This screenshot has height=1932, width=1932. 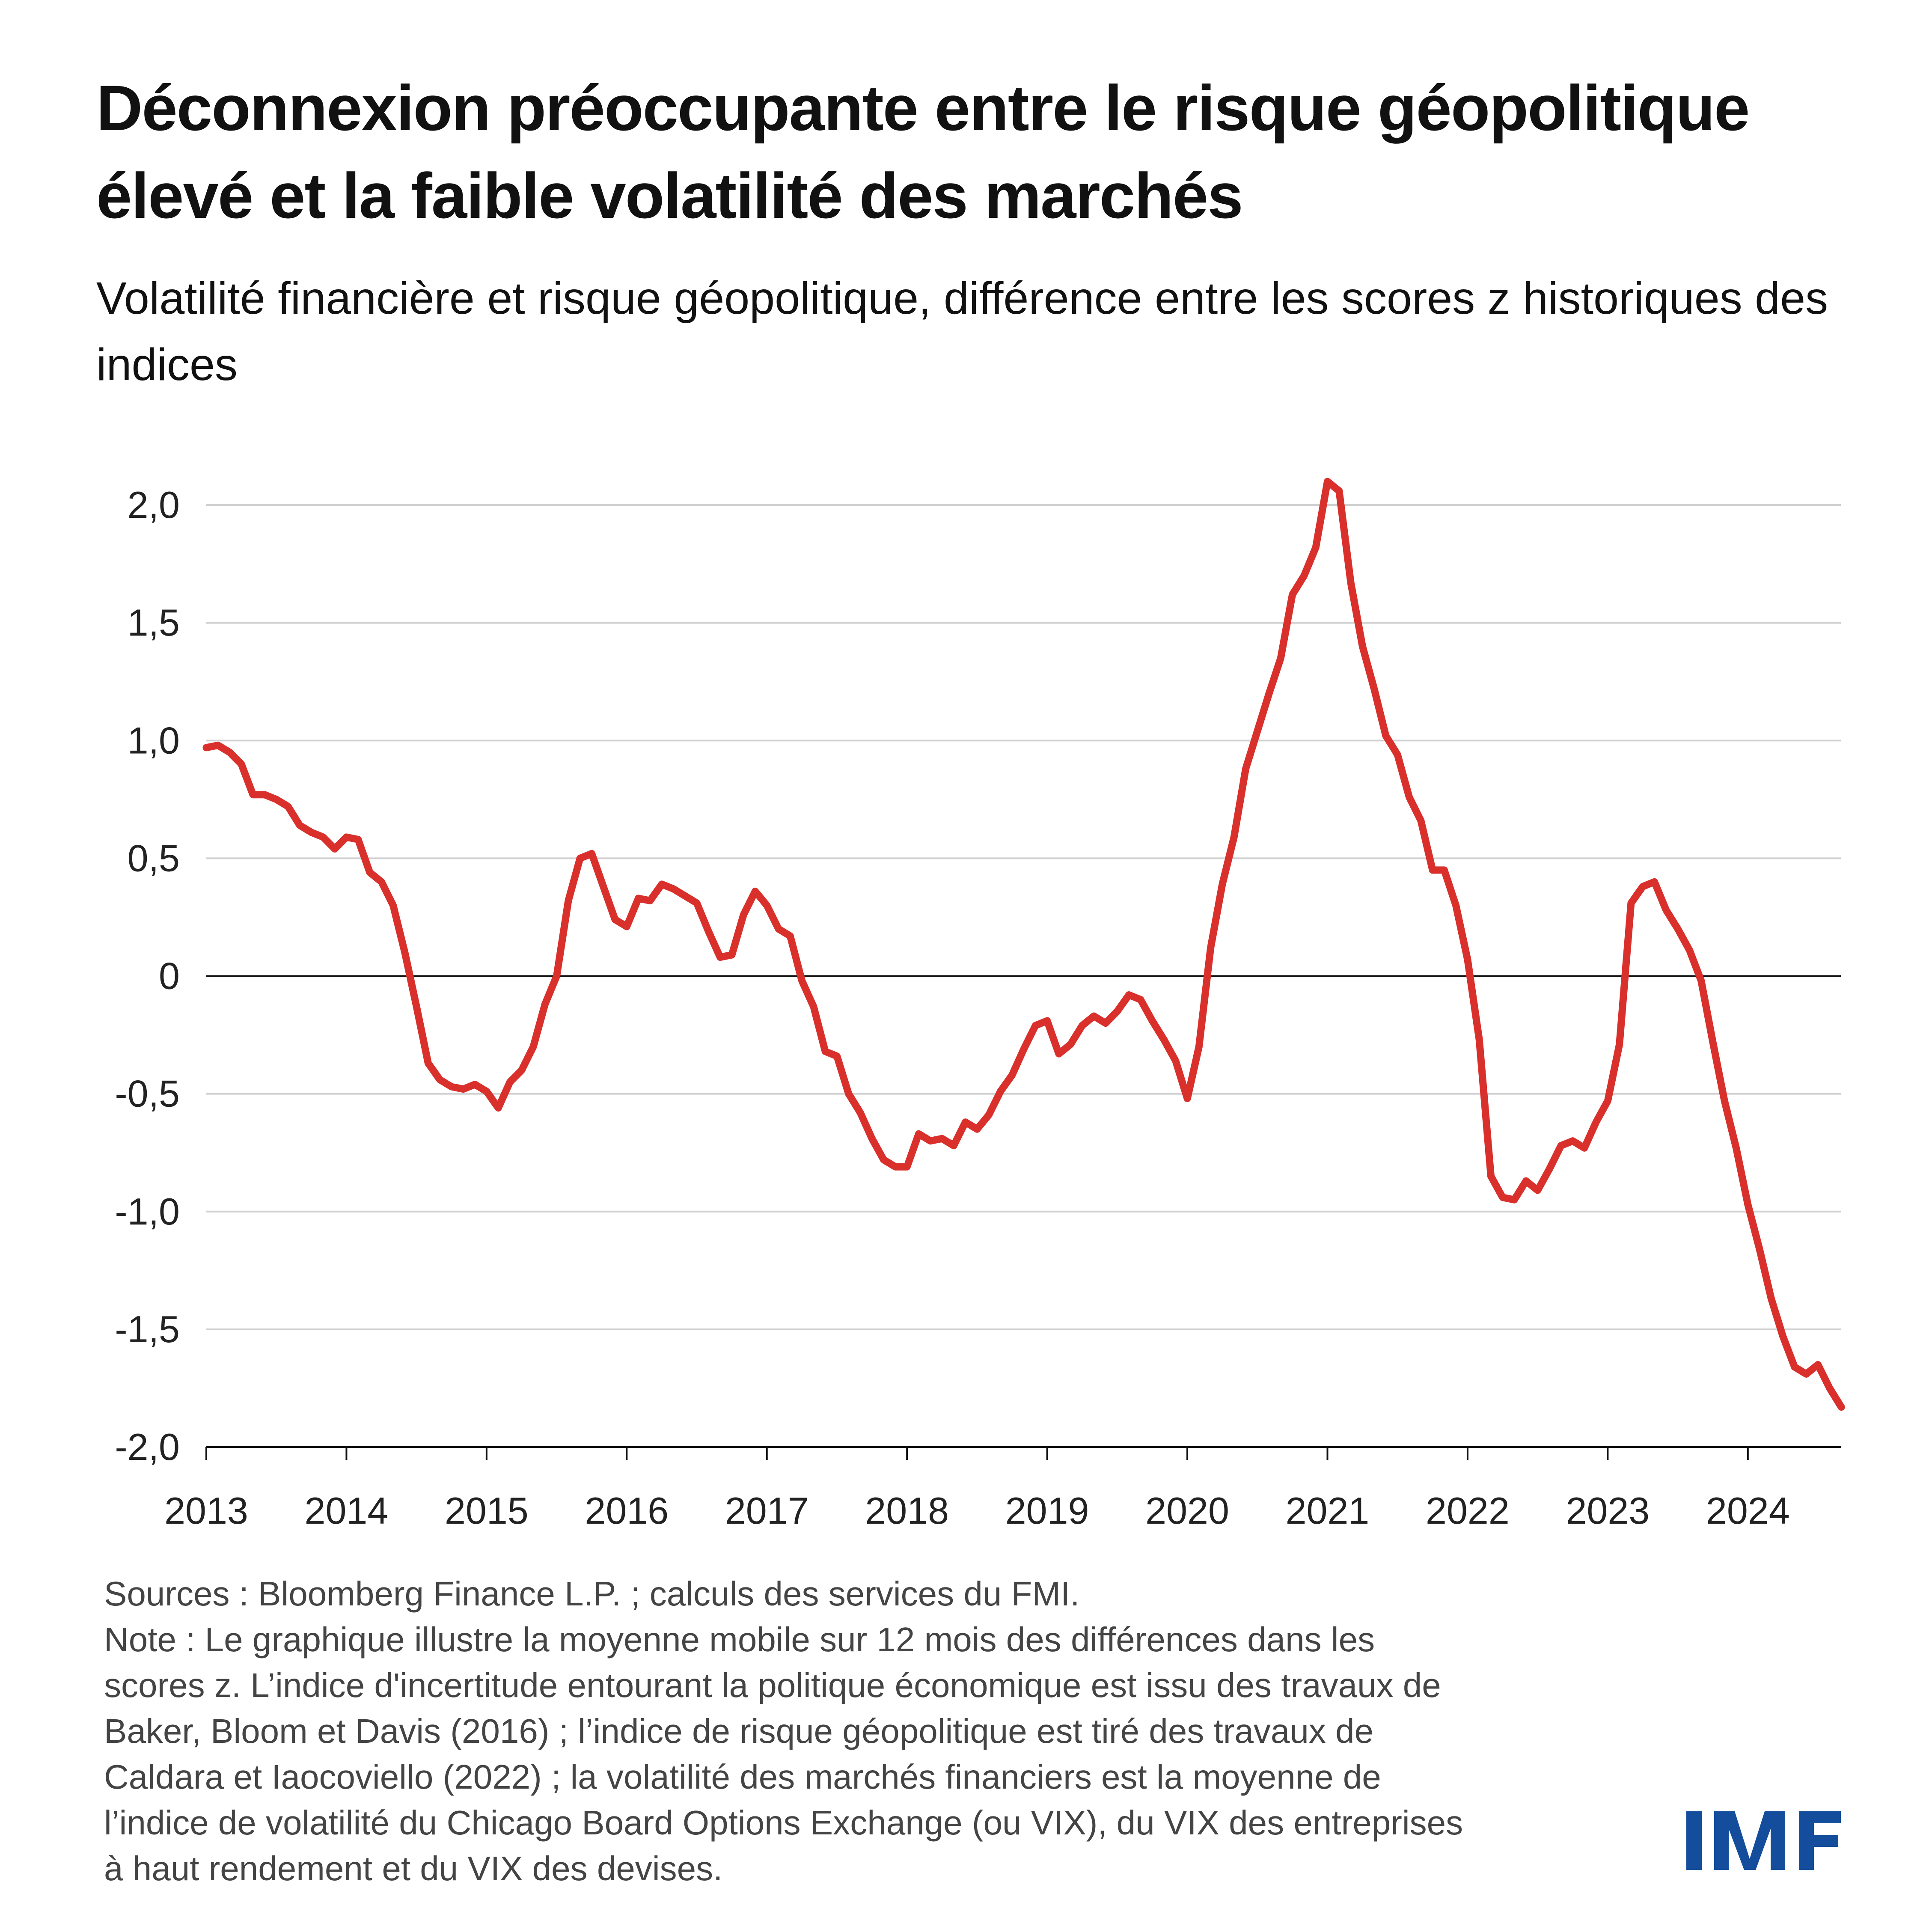 What do you see at coordinates (627, 1510) in the screenshot?
I see `x-tick-label: 2016` at bounding box center [627, 1510].